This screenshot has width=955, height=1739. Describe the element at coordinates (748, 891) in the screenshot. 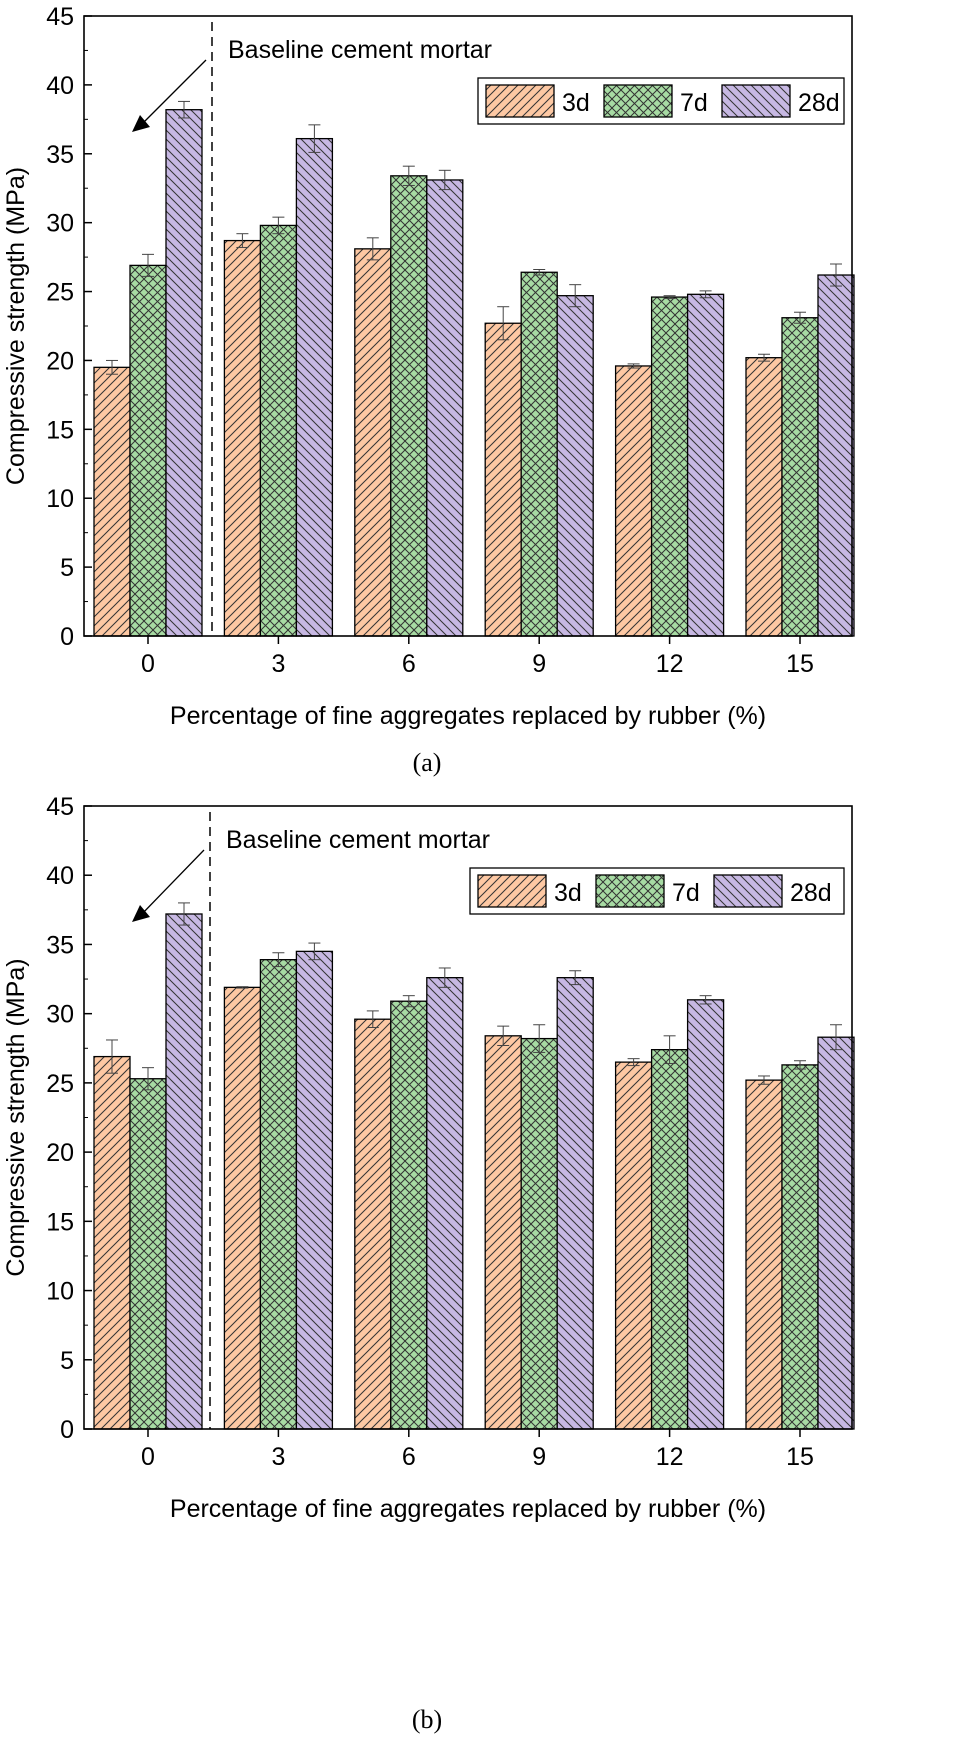

I see `legend-swatch-28d` at that location.